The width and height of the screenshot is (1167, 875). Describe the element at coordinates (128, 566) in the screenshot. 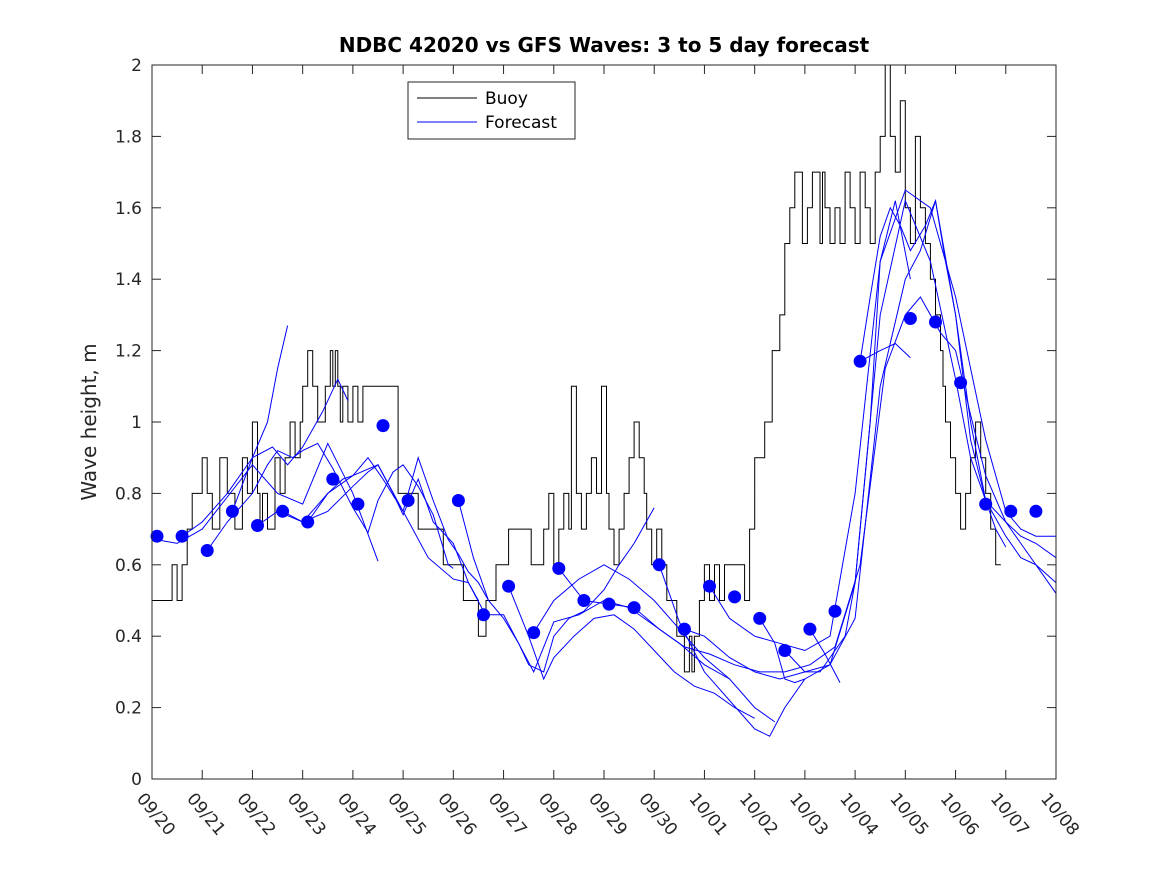

I see `y-tick-label: 0.6` at that location.